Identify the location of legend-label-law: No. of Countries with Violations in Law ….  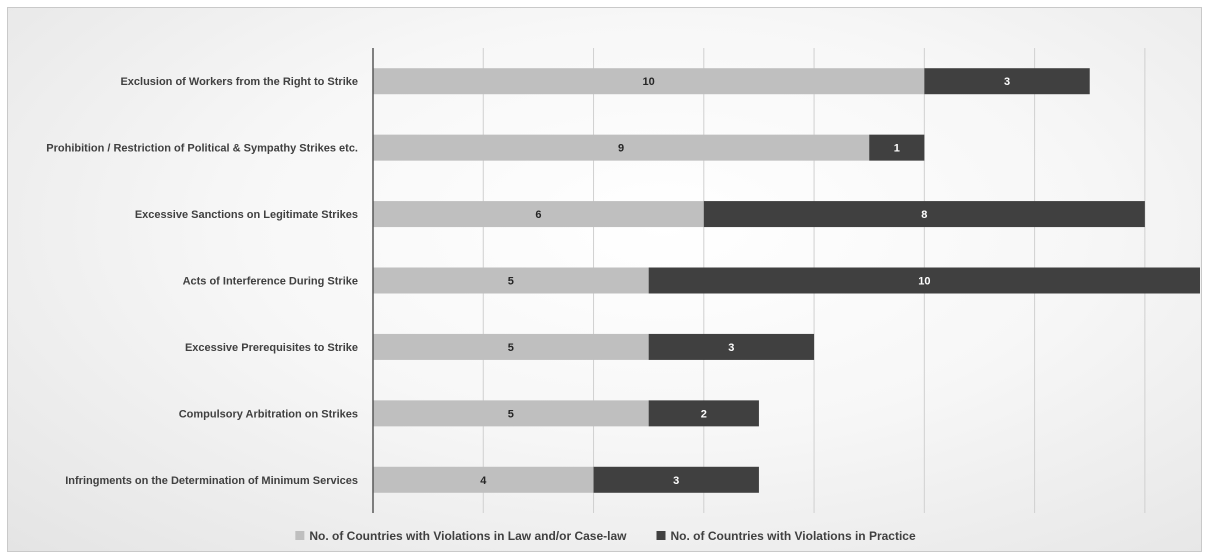
(468, 536).